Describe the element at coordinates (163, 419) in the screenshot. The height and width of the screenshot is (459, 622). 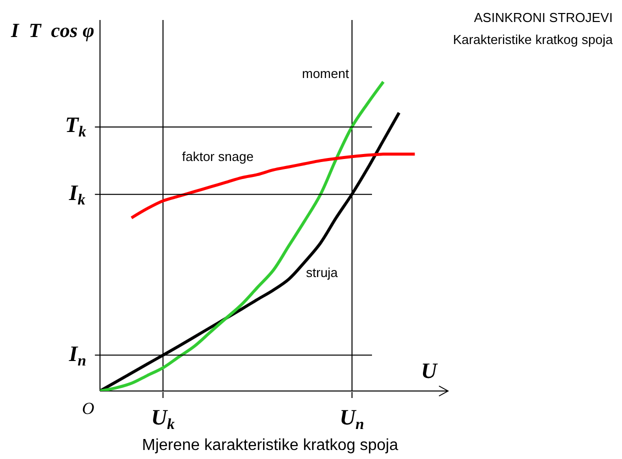
I see `x-tick-label: U$_{k}$` at that location.